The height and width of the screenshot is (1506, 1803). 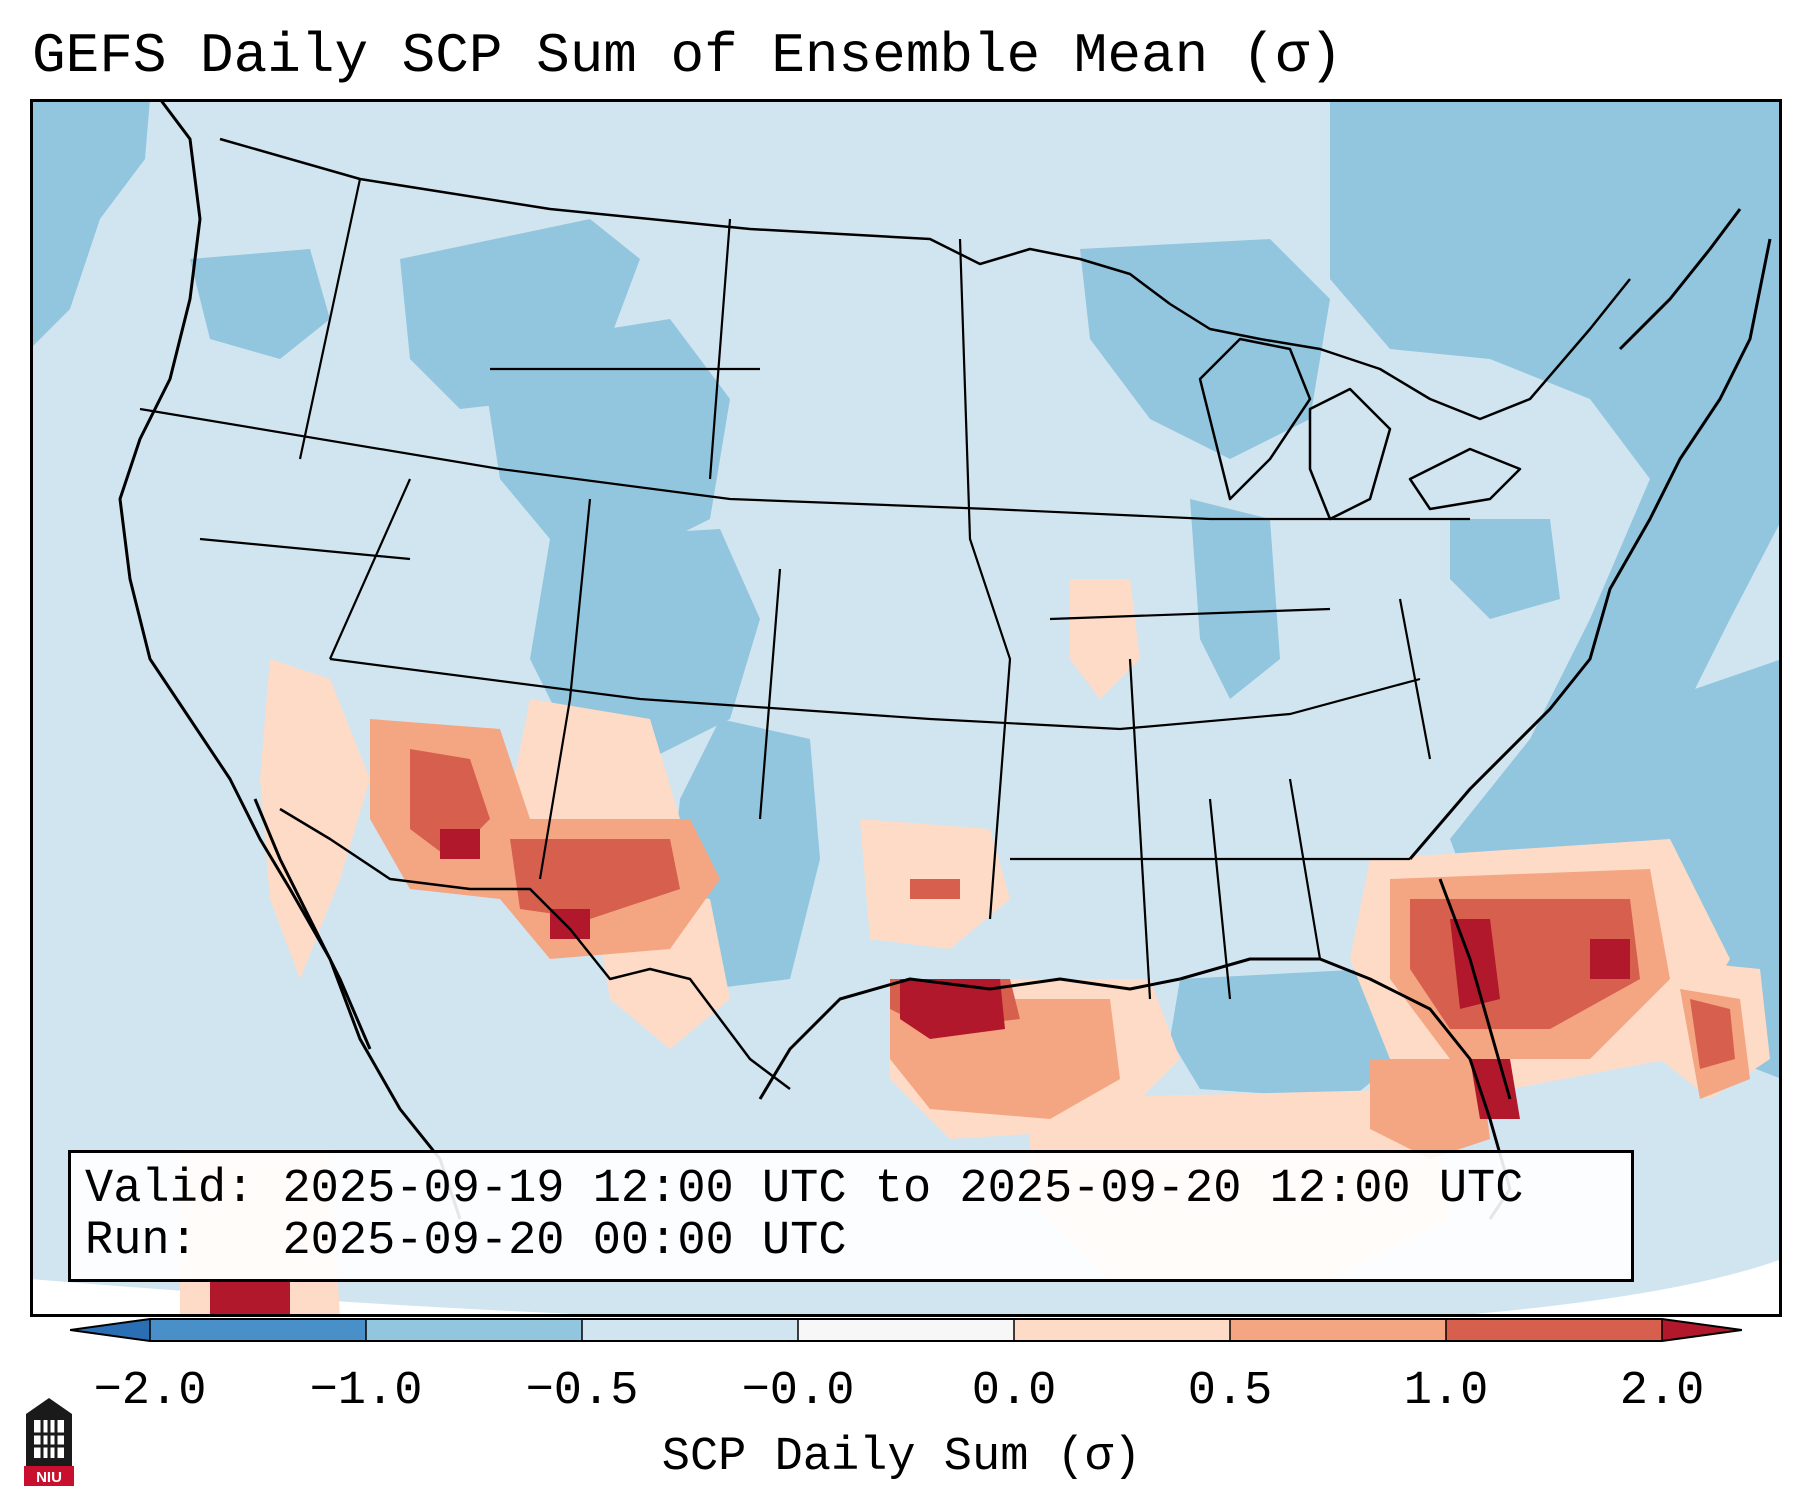 I want to click on run-value: 2025-09-20 00:00 UTC, so click(x=564, y=1241).